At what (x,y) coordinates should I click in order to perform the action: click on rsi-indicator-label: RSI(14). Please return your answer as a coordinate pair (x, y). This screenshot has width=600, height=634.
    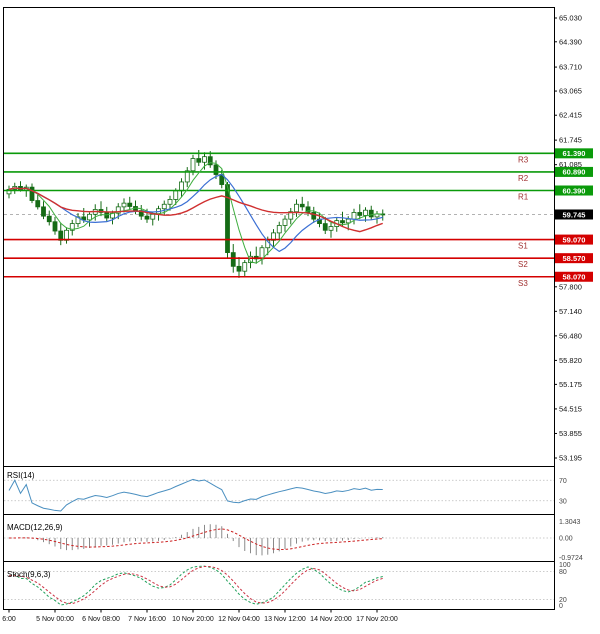
    Looking at the image, I should click on (21, 475).